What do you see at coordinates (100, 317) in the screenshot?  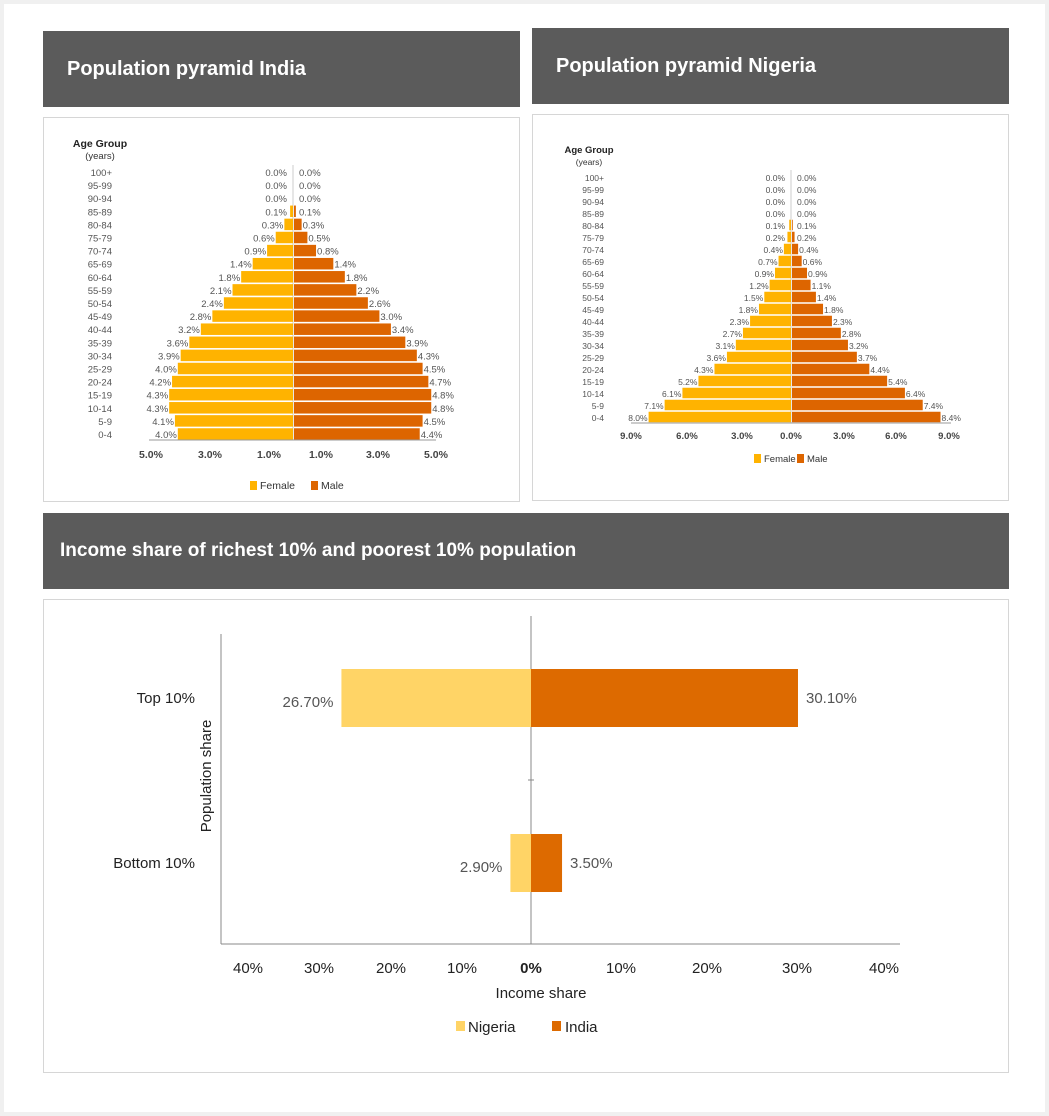 I see `age-group-label: 45-49` at bounding box center [100, 317].